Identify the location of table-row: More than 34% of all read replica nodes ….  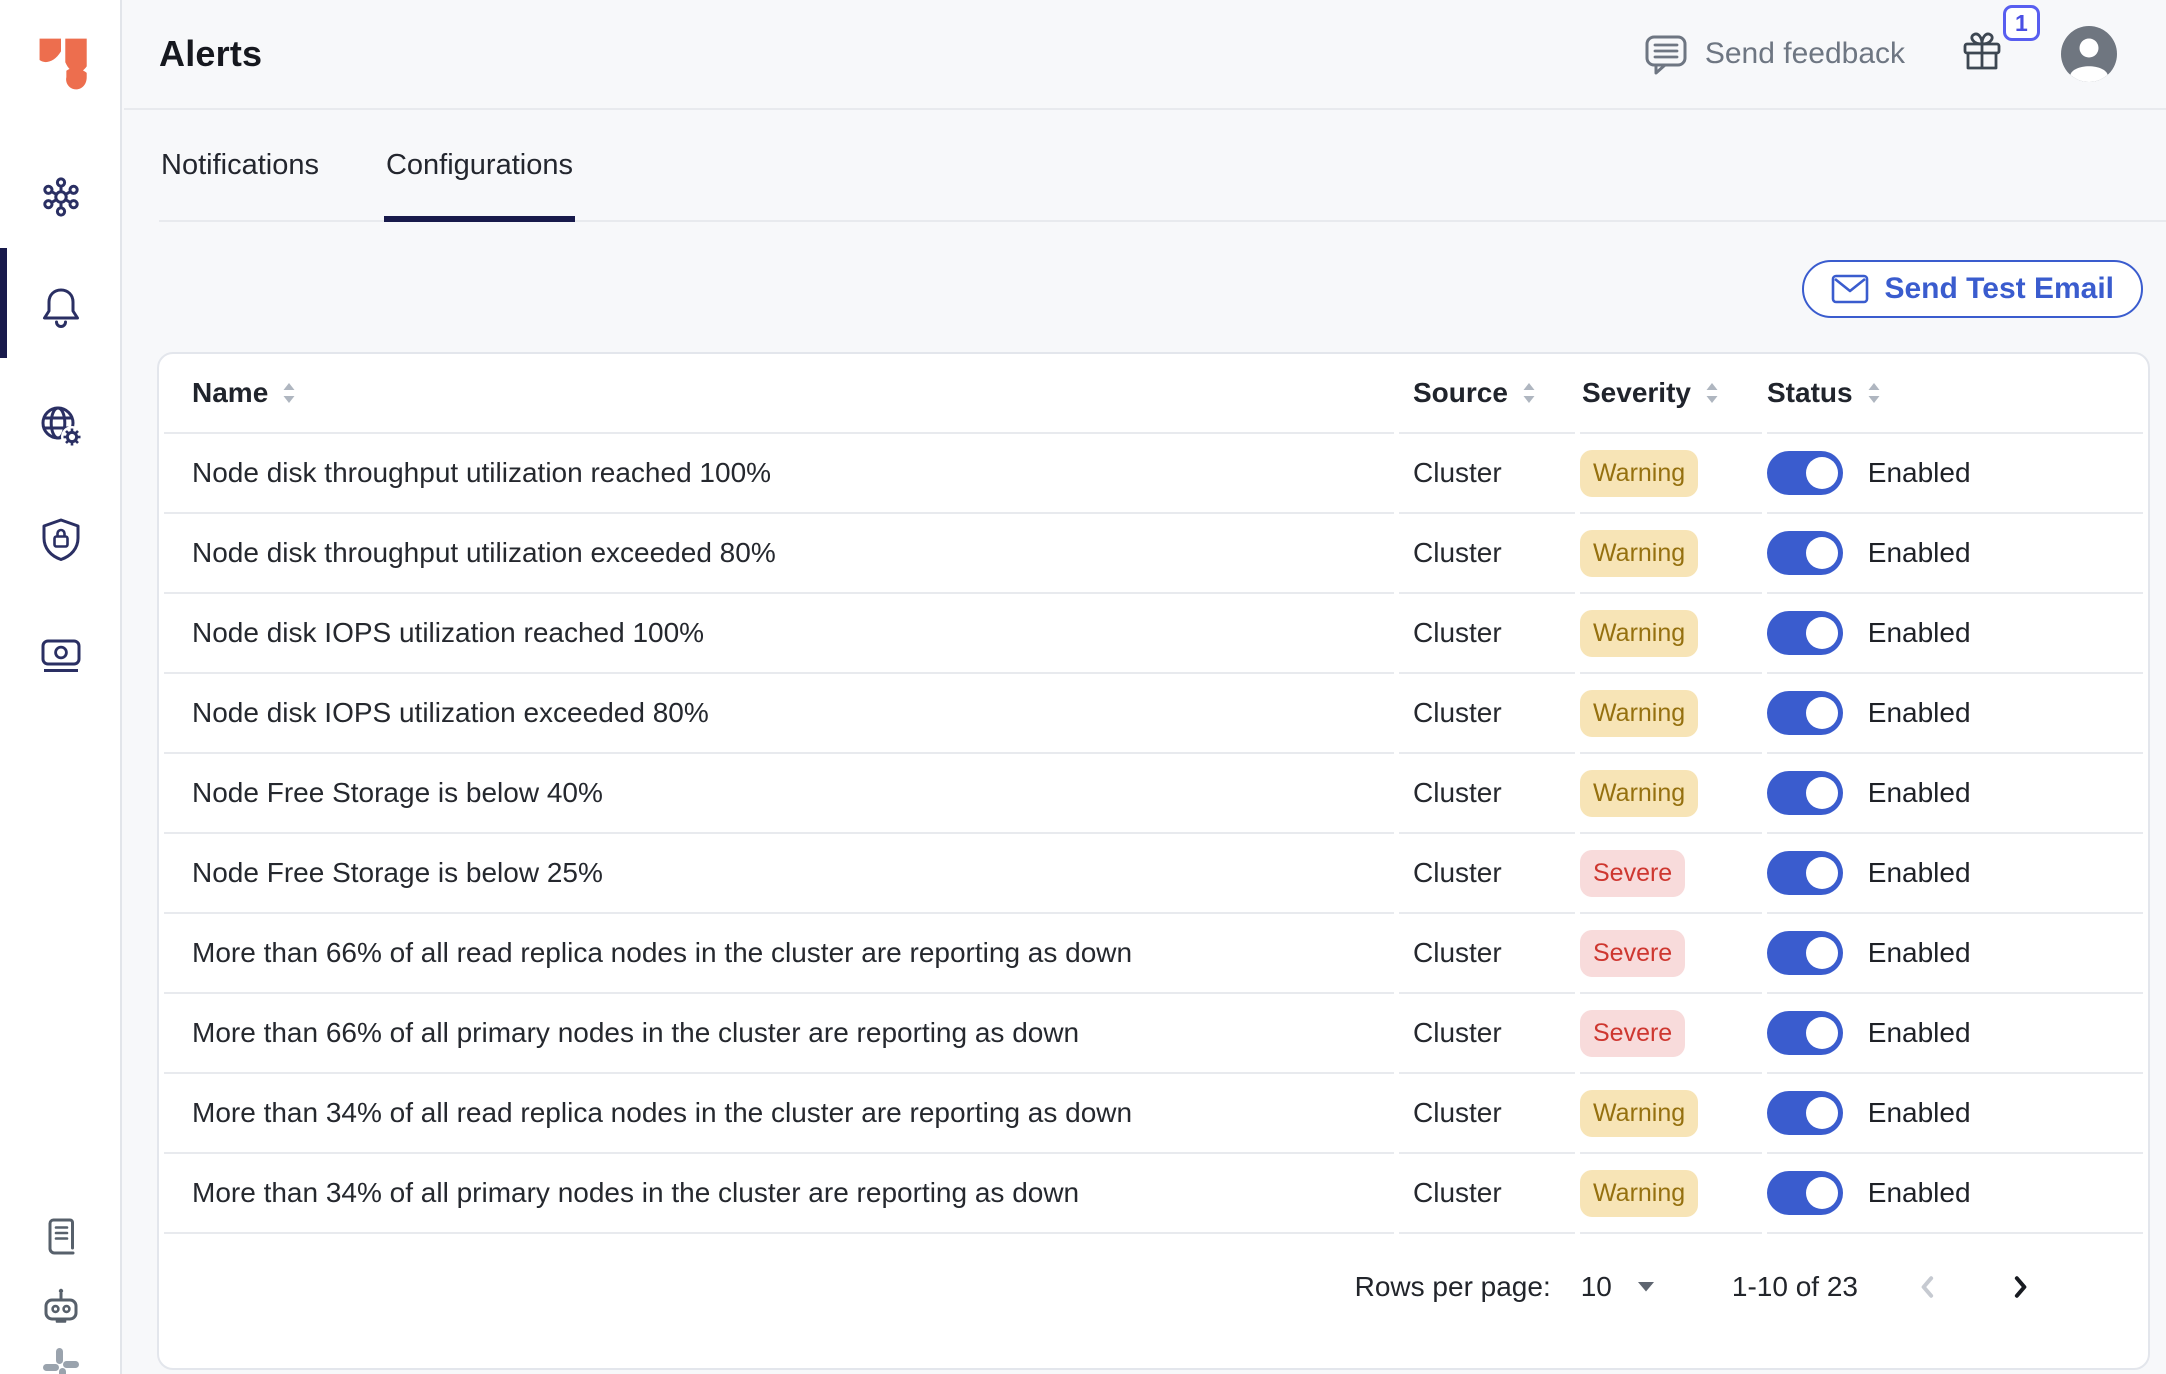
(1153, 1114).